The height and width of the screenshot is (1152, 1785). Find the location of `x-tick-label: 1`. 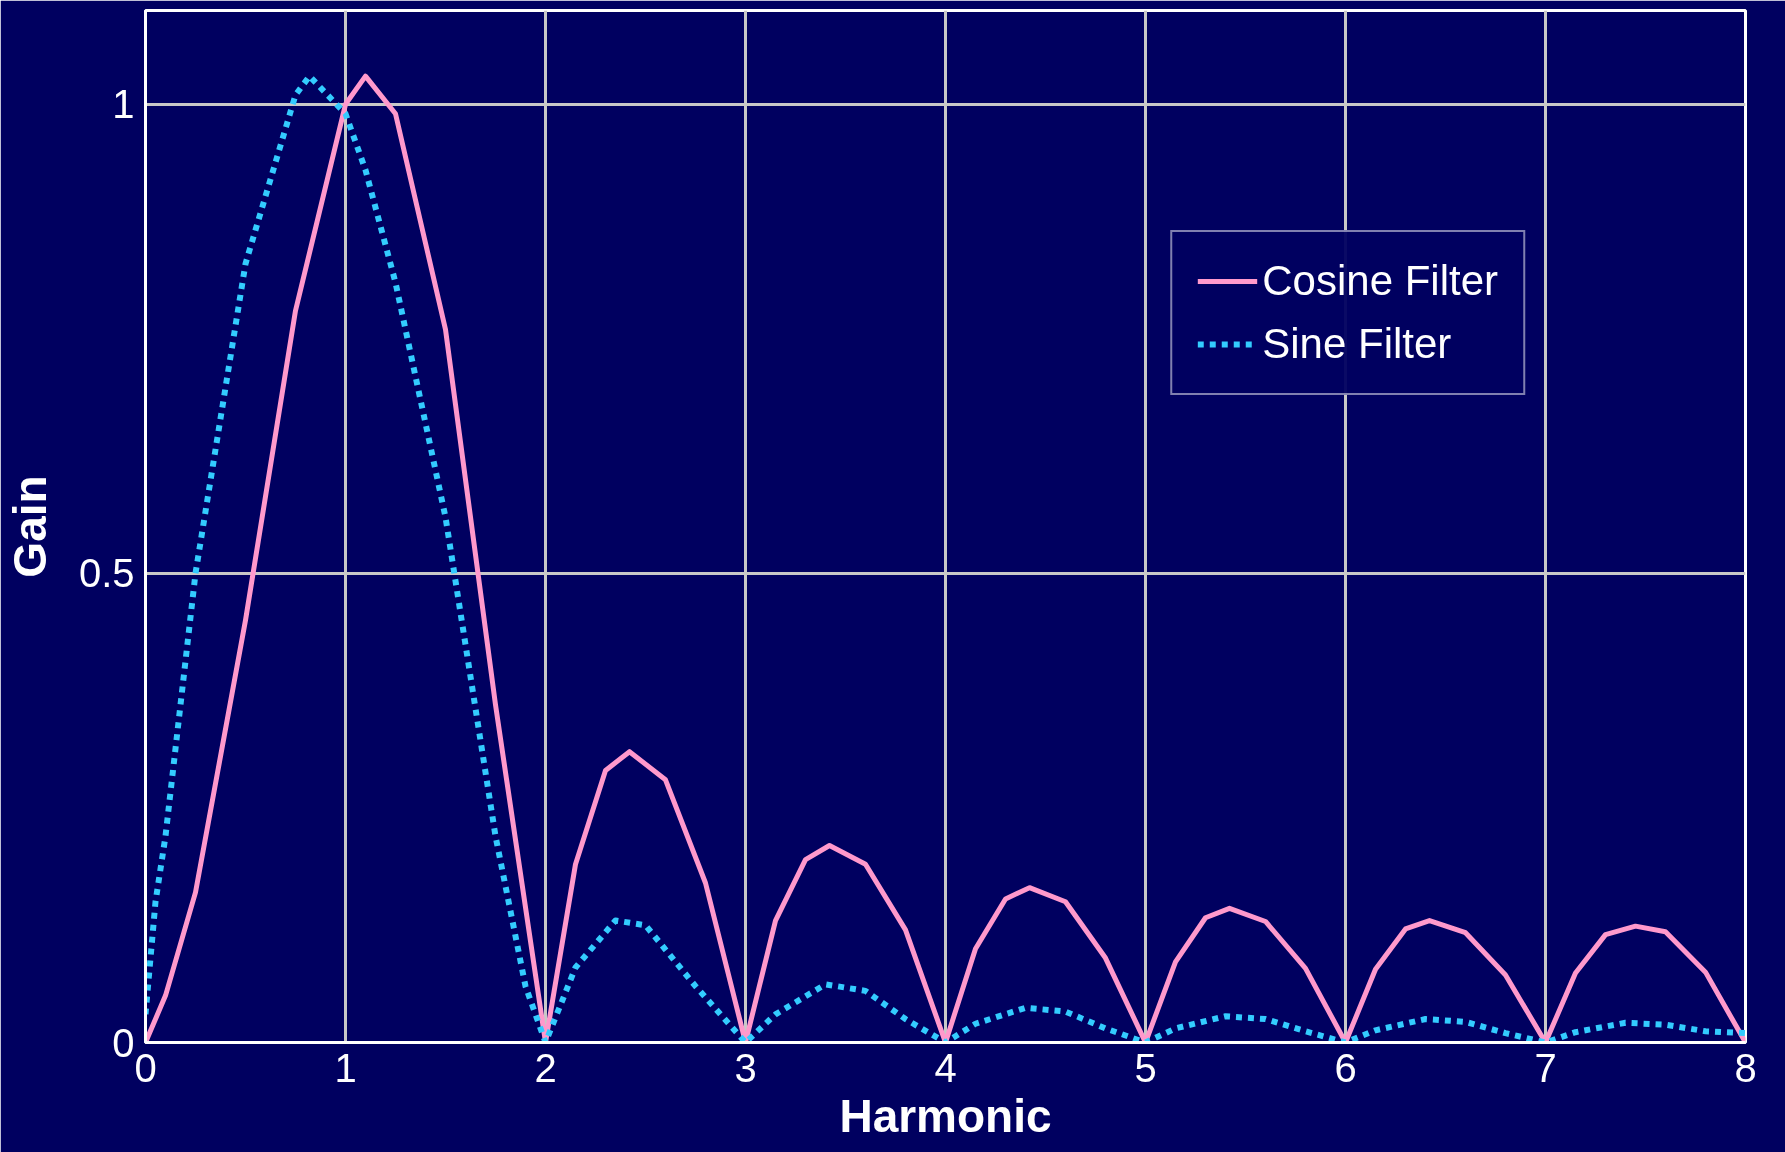

x-tick-label: 1 is located at coordinates (345, 1067).